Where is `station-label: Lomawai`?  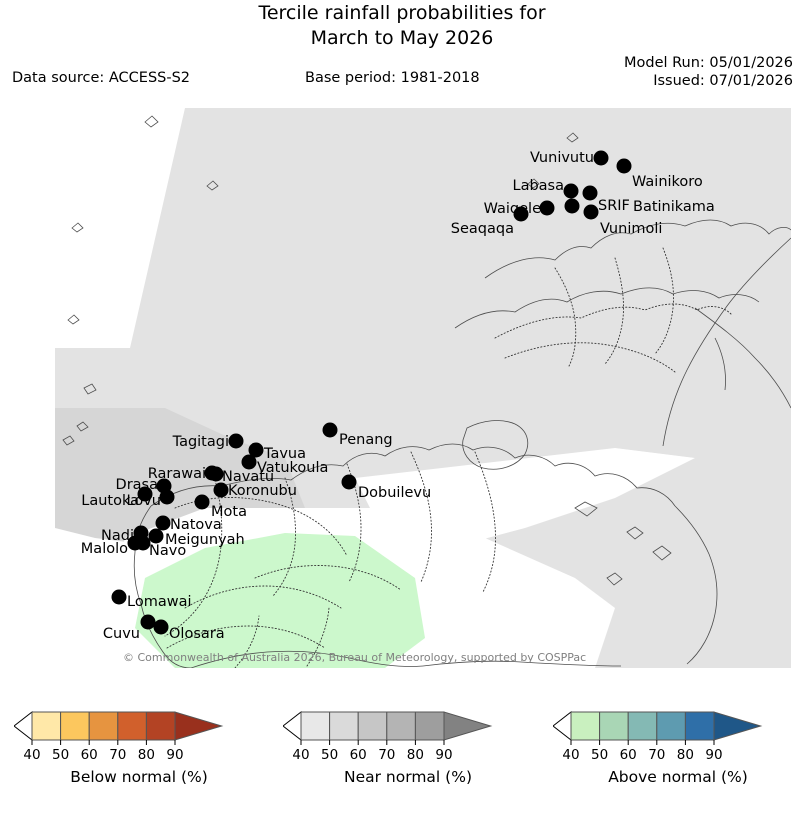
station-label: Lomawai is located at coordinates (159, 602).